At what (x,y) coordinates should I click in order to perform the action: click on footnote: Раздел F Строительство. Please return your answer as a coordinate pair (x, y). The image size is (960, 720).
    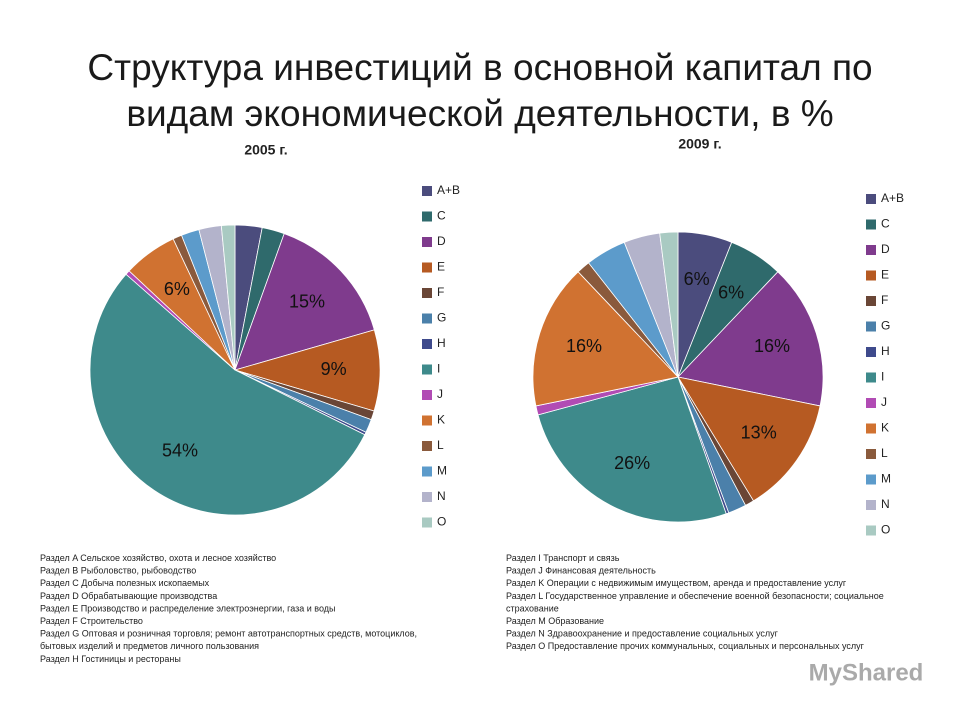
    Looking at the image, I should click on (91, 621).